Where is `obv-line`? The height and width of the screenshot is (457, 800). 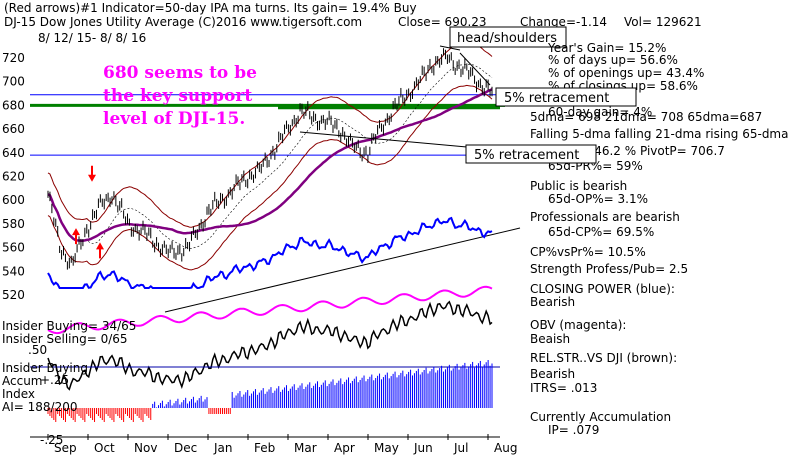 obv-line is located at coordinates (270, 310).